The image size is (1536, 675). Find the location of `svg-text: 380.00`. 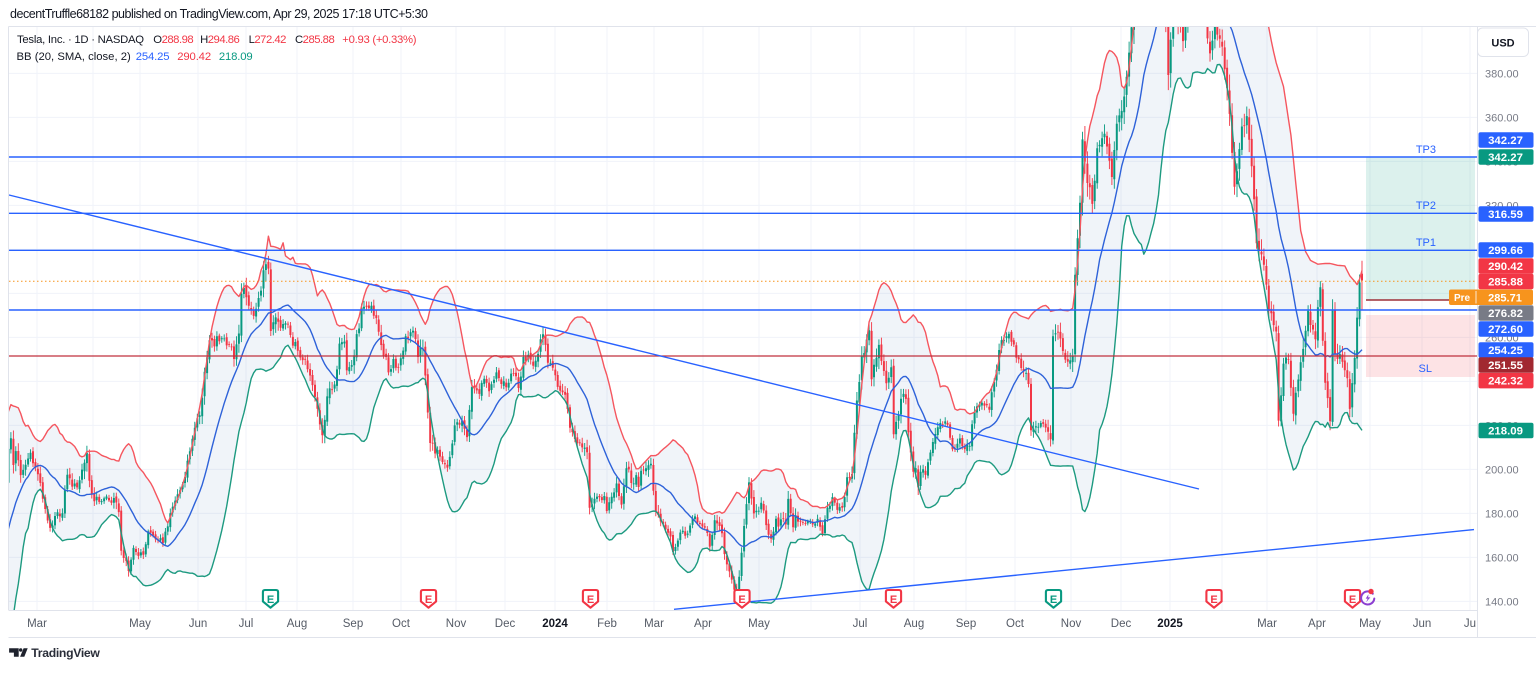

svg-text: 380.00 is located at coordinates (1502, 74).